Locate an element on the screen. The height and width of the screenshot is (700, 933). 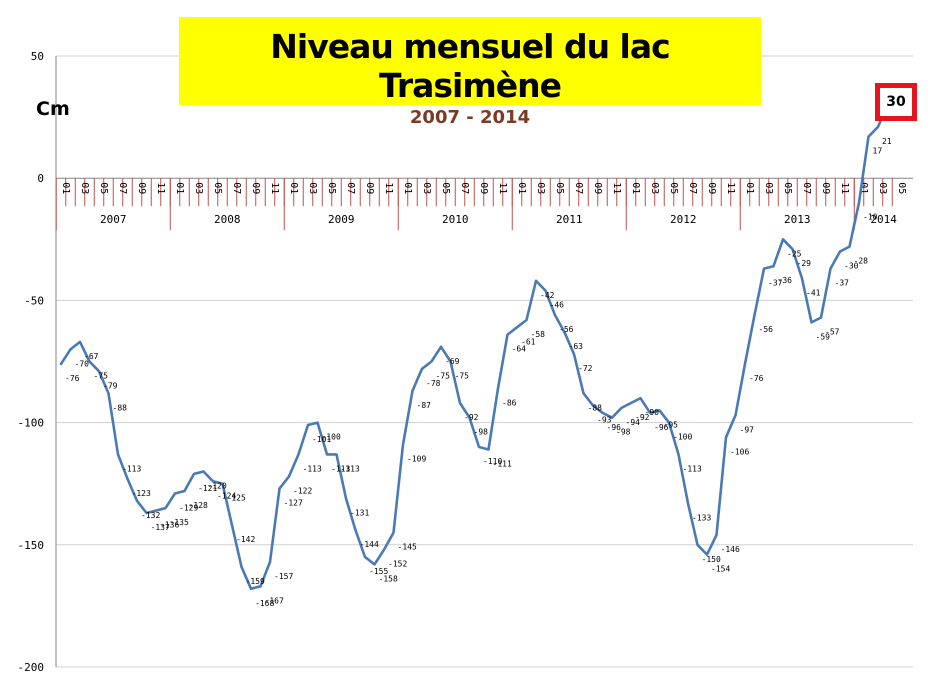
data-label: -90 is located at coordinates (652, 412).